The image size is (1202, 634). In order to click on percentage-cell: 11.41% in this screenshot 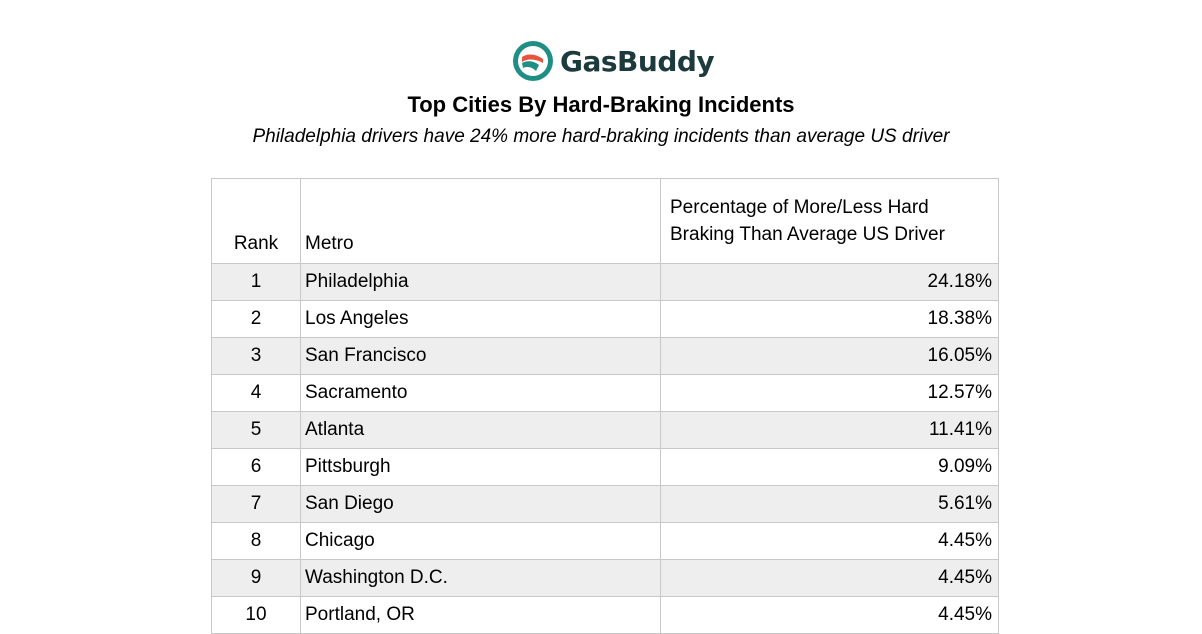, I will do `click(829, 430)`.